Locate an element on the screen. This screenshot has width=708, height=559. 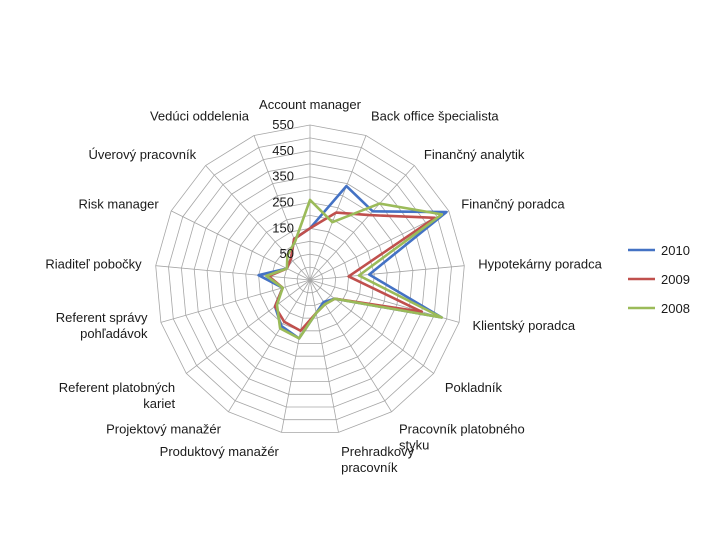
category-label: Finančný poradca is located at coordinates (513, 204).